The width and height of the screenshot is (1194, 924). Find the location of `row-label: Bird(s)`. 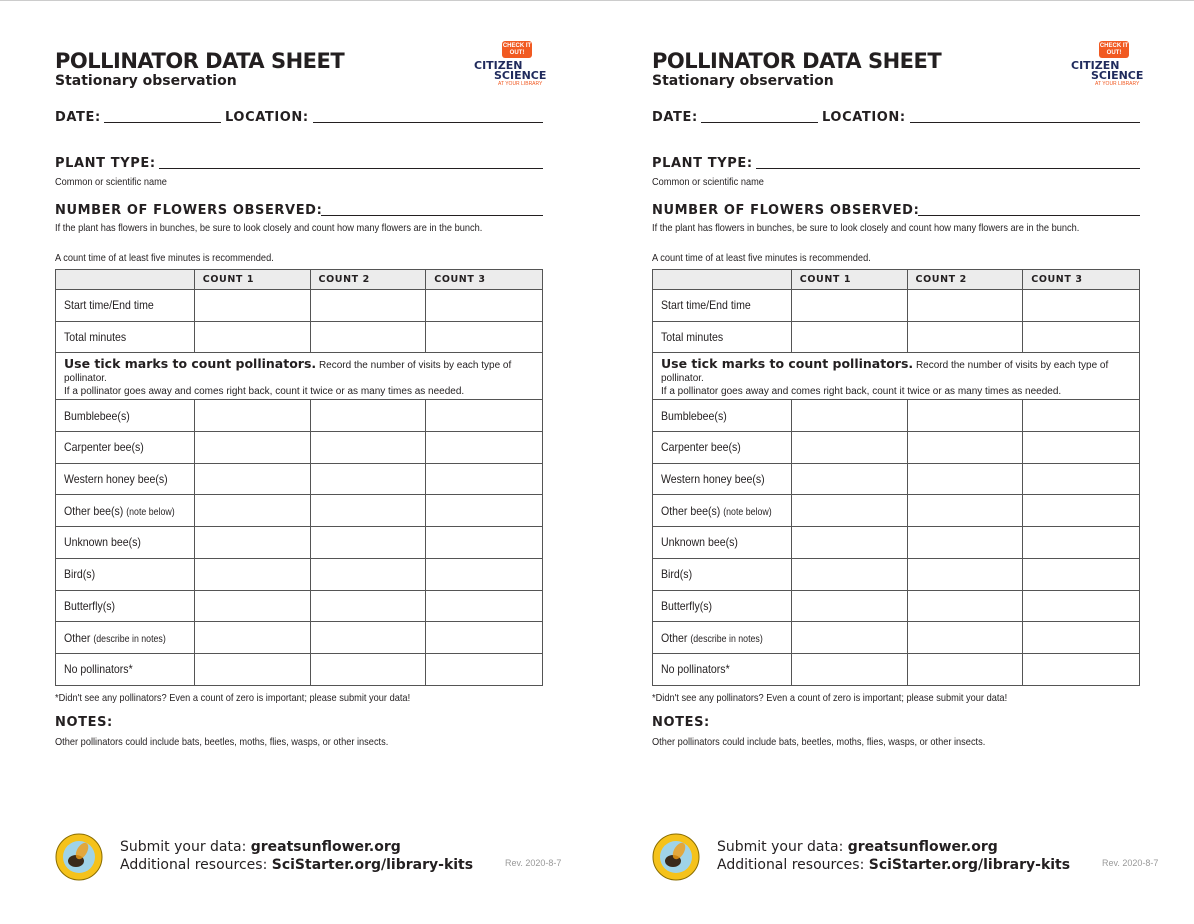

row-label: Bird(s) is located at coordinates (125, 574).